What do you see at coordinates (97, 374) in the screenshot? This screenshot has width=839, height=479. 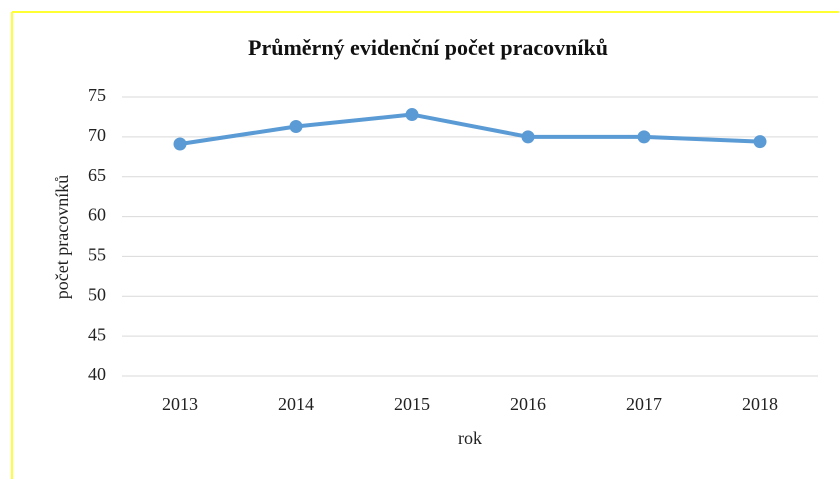 I see `y-tick-label: 40` at bounding box center [97, 374].